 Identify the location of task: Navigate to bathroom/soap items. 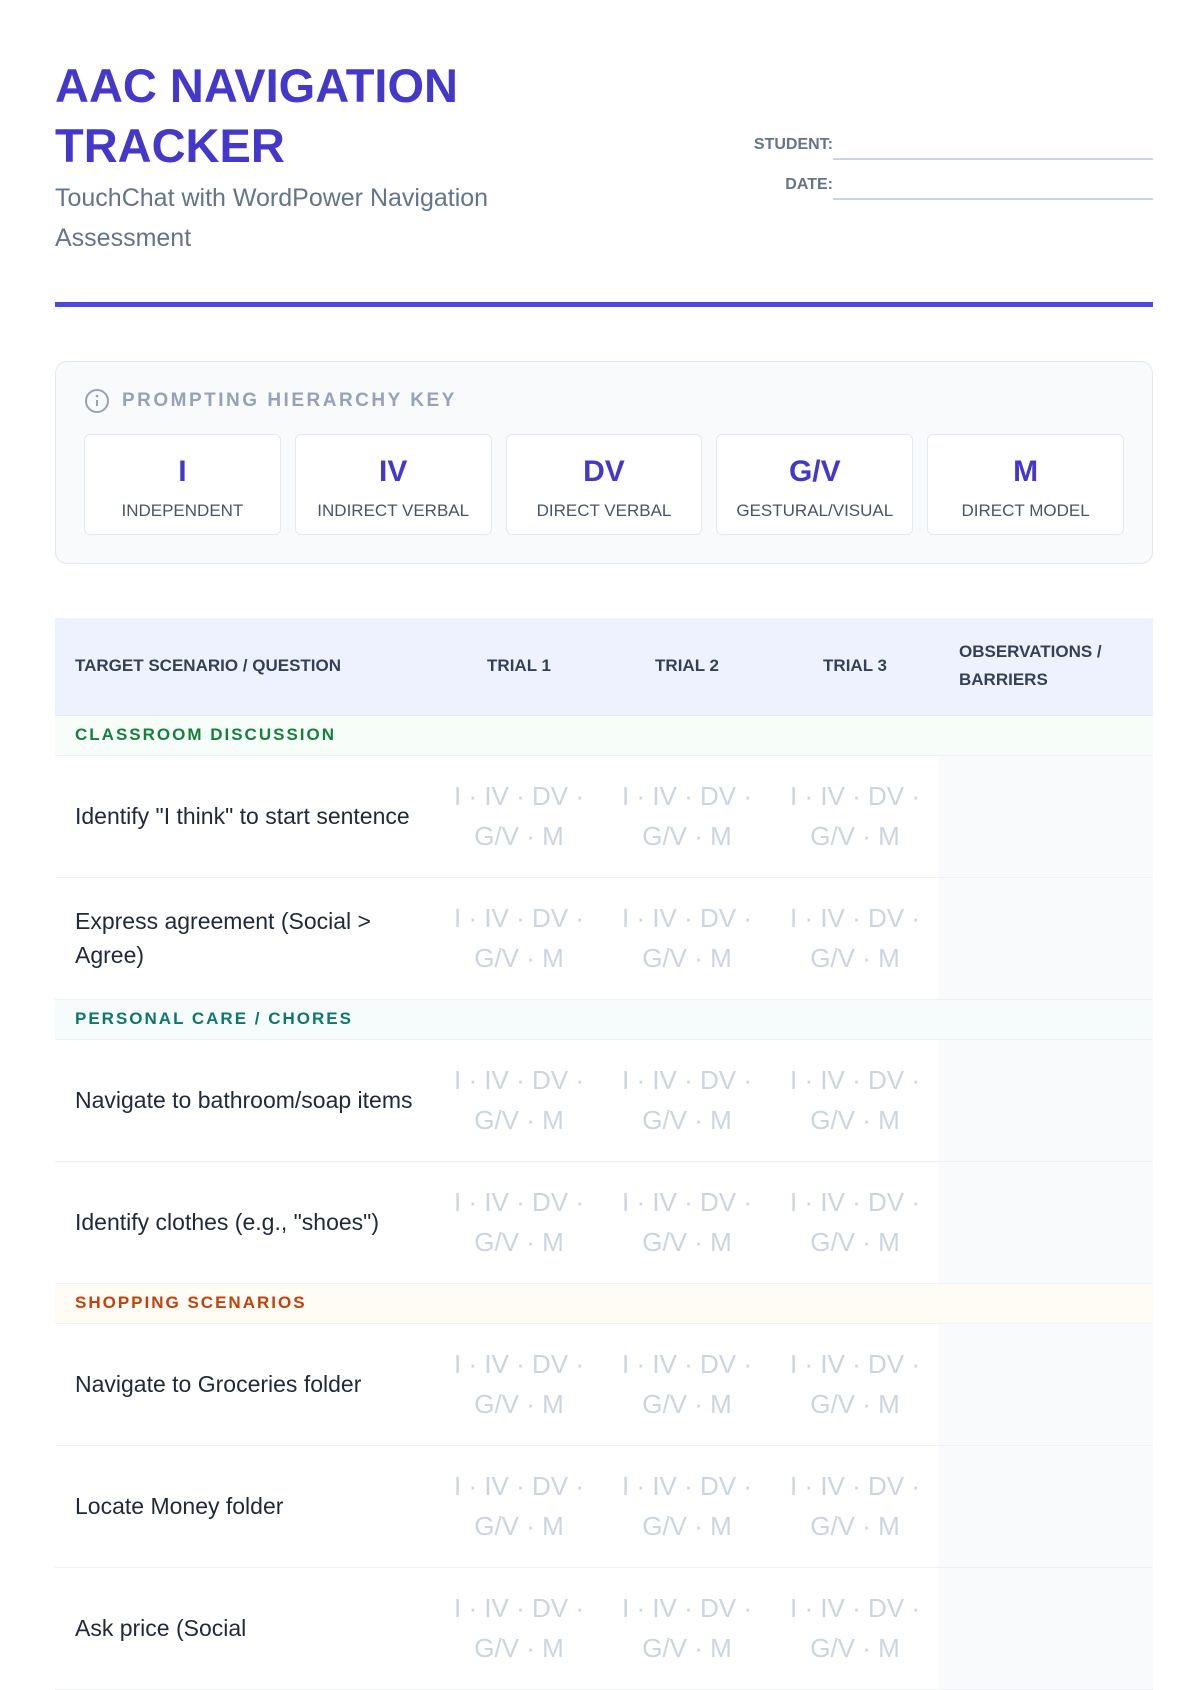
(245, 1100).